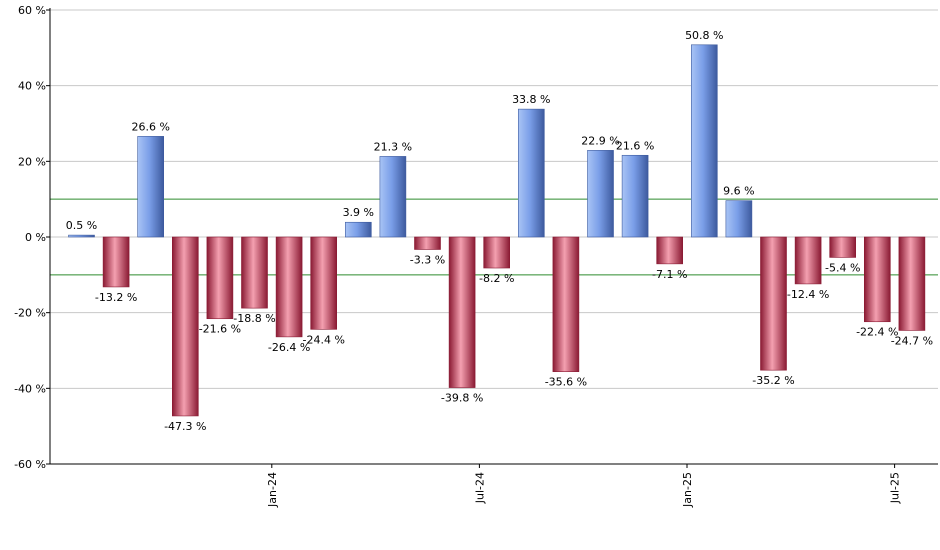 This screenshot has height=550, width=940. Describe the element at coordinates (531, 99) in the screenshot. I see `bar-value-label: 33.8 %` at that location.